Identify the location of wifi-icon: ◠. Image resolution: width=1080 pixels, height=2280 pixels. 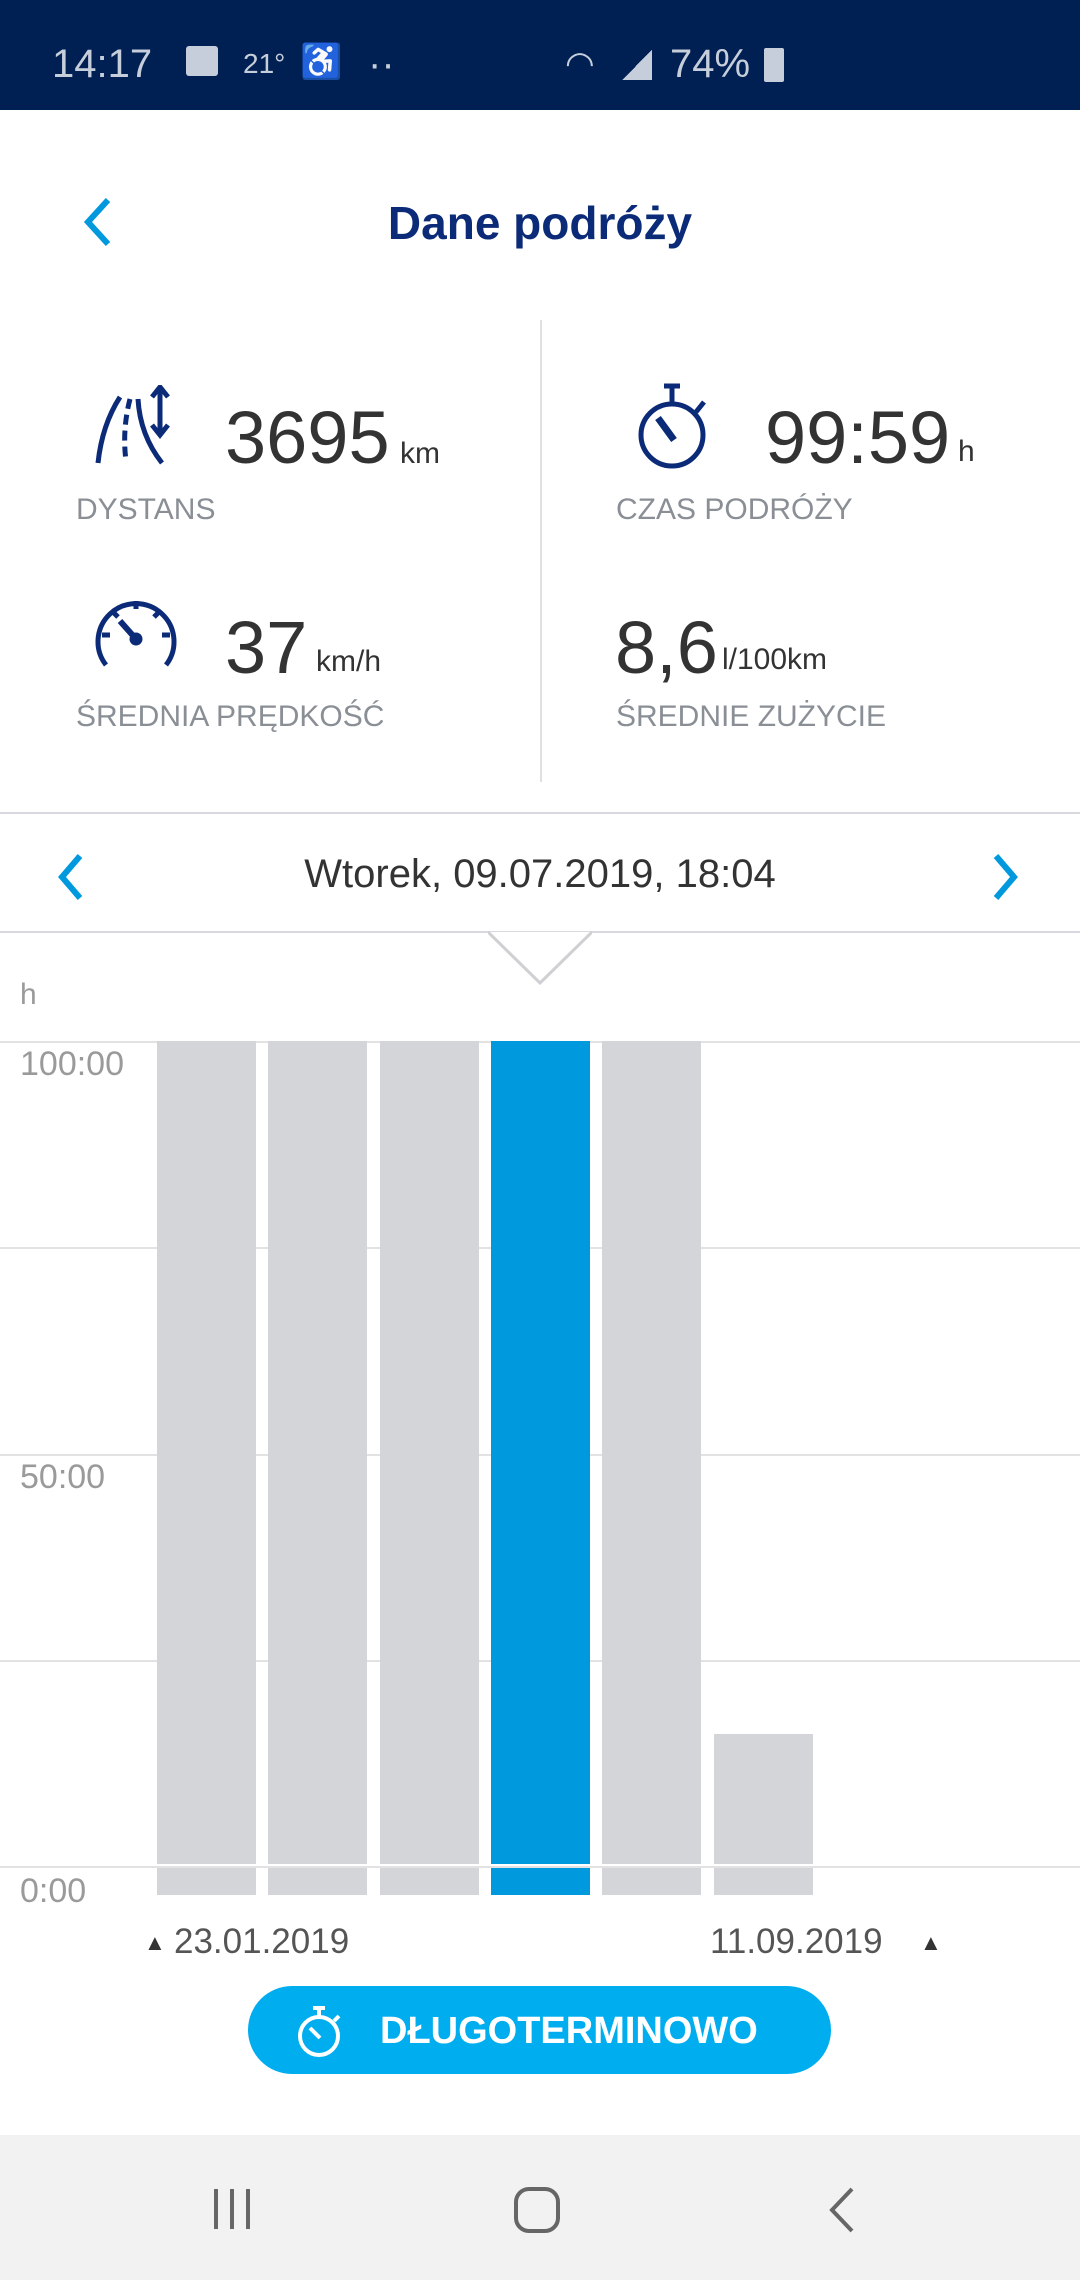
(580, 64).